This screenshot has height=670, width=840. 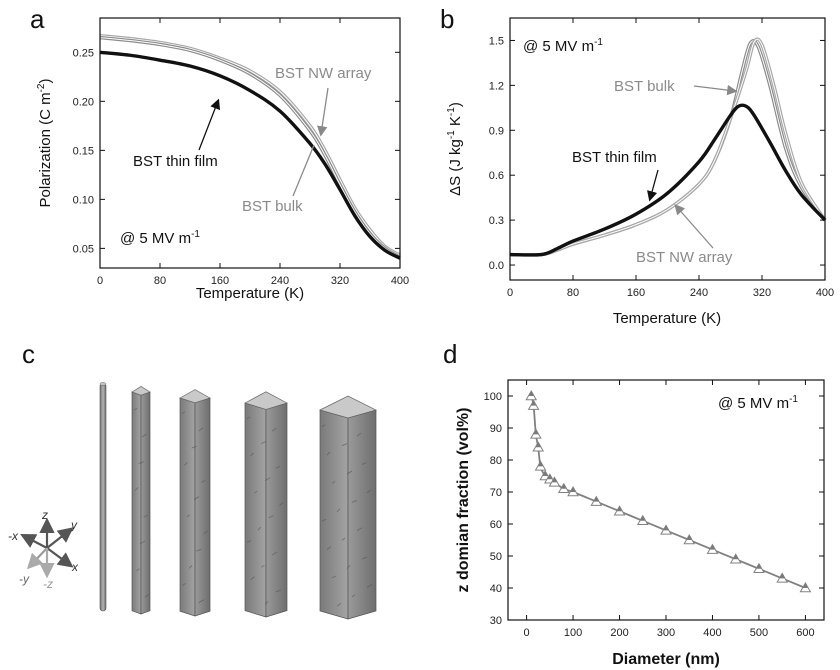 What do you see at coordinates (455, 149) in the screenshot?
I see `panel-b-y-axis-label: ΔS (J kg-1 K-1)` at bounding box center [455, 149].